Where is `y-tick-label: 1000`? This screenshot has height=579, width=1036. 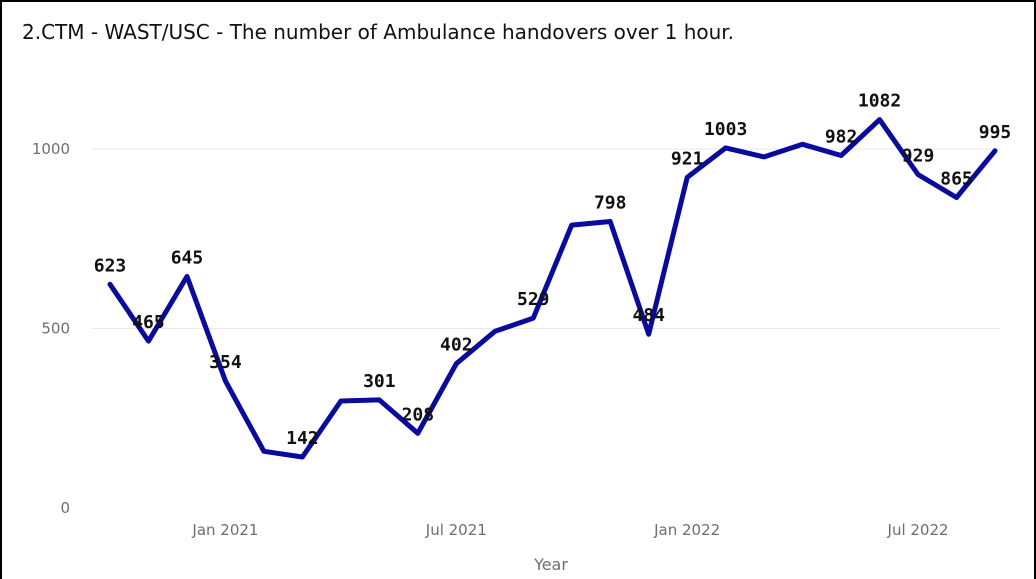
y-tick-label: 1000 is located at coordinates (51, 149).